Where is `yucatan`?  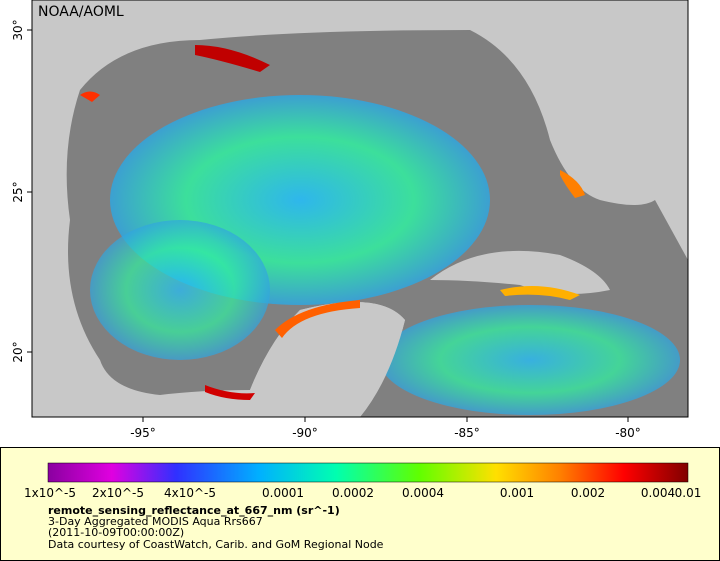 yucatan is located at coordinates (327, 359).